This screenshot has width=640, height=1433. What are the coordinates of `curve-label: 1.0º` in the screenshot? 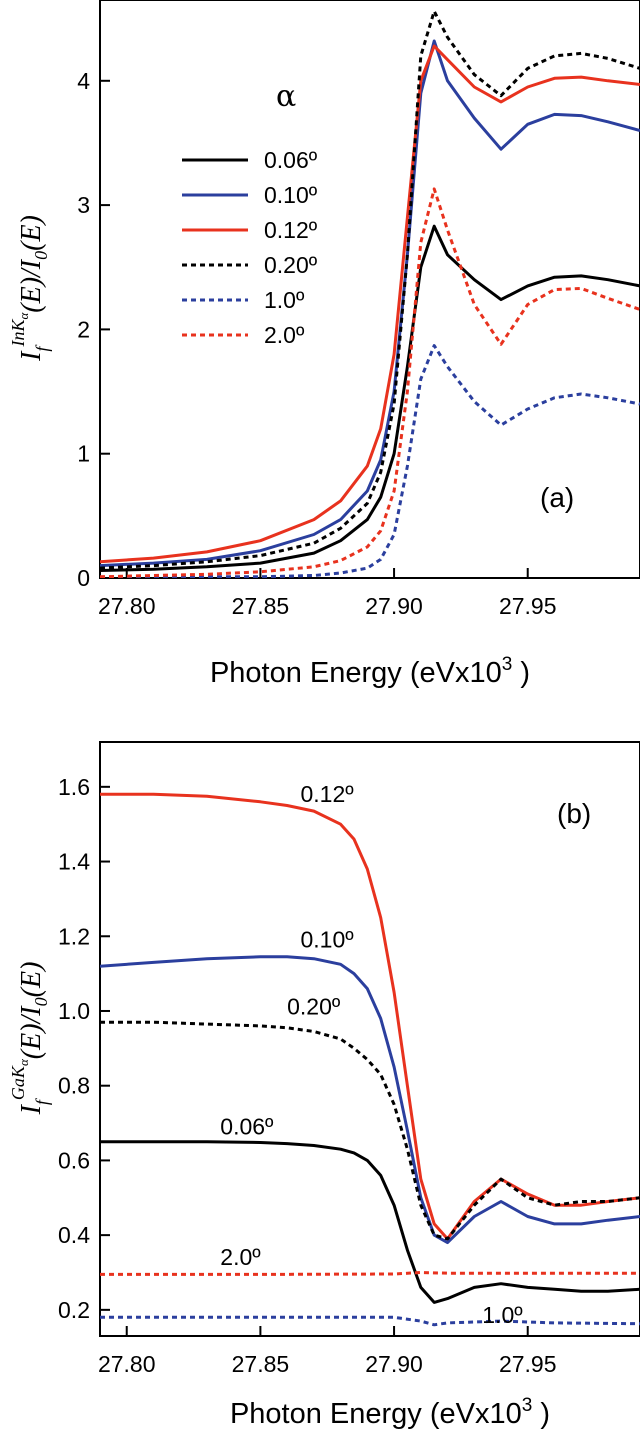 It's located at (502, 1315).